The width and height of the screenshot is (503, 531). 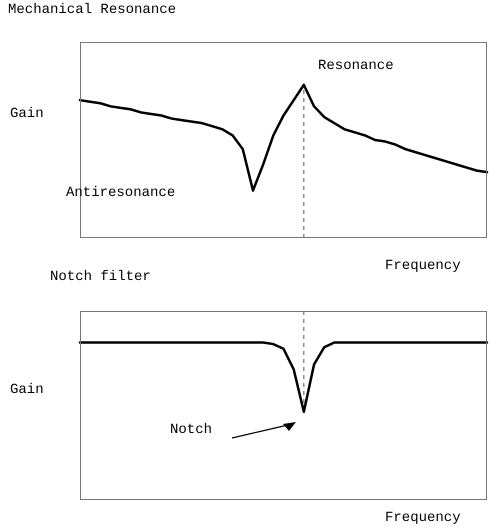 What do you see at coordinates (121, 193) in the screenshot?
I see `annotation: Antiresonance` at bounding box center [121, 193].